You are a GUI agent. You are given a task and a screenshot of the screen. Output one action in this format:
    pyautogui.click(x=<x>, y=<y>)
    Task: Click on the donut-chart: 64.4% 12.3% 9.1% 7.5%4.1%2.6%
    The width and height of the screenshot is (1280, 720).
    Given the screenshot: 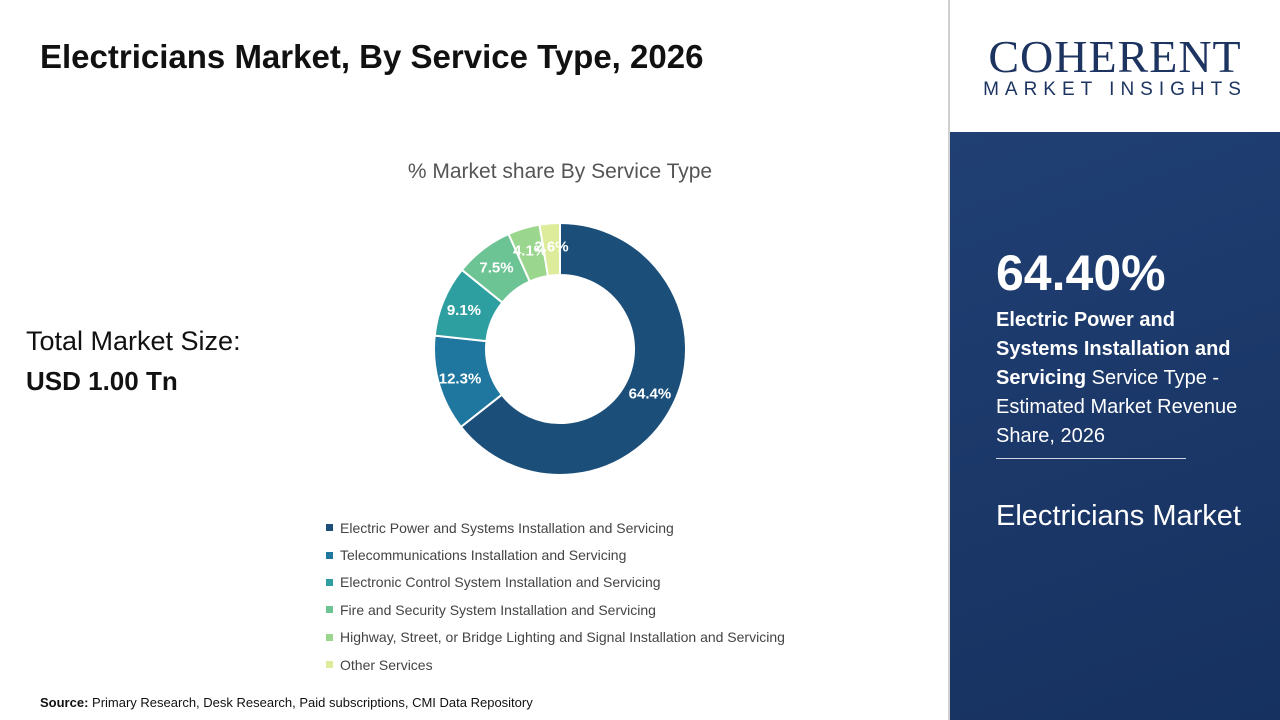 What is the action you would take?
    pyautogui.click(x=560, y=348)
    